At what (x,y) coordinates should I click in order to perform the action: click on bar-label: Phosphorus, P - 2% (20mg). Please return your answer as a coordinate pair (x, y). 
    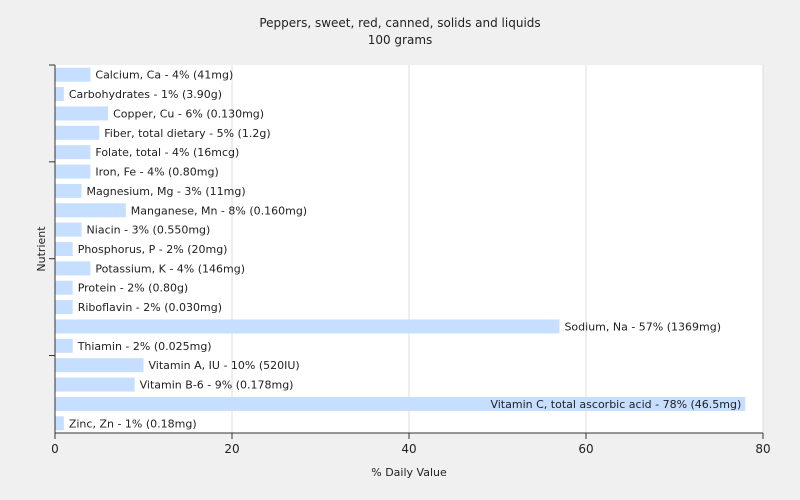
    Looking at the image, I should click on (153, 249).